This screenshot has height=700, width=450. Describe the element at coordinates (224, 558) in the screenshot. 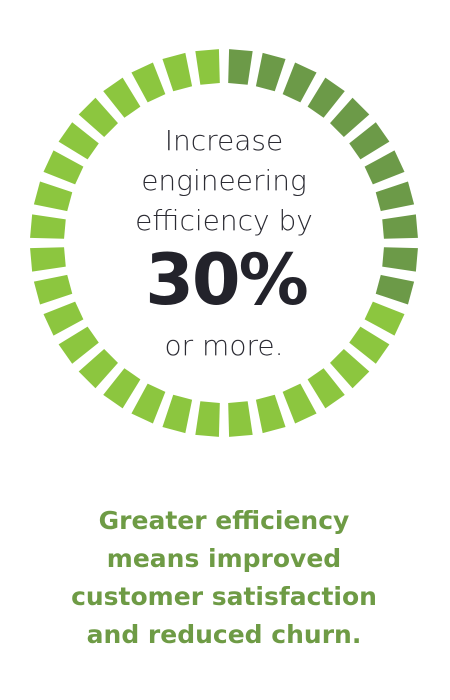

I see `caption-line: means improved` at that location.